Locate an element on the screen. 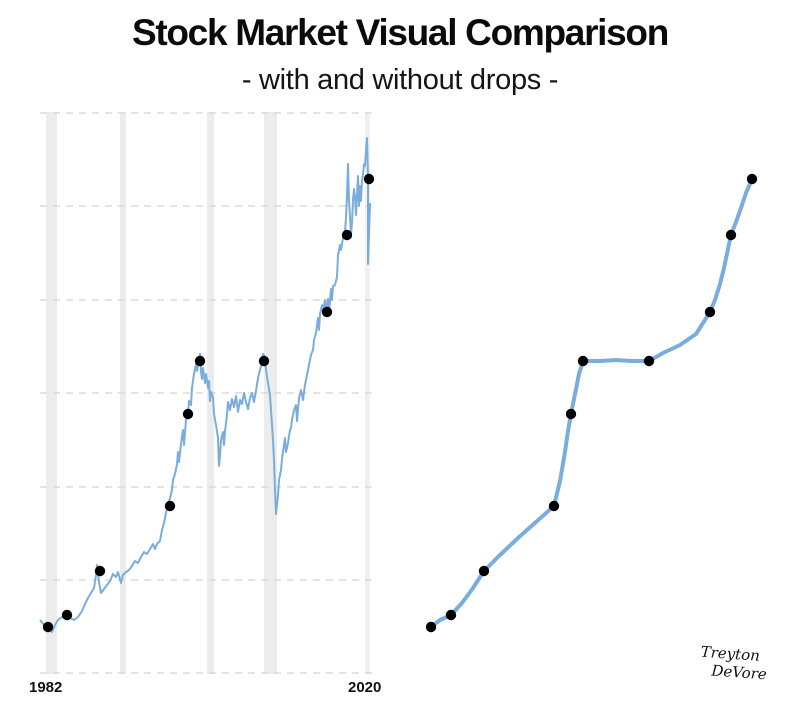 Image resolution: width=800 pixels, height=702 pixels. chart-title: Stock Market Visual Comparison is located at coordinates (400, 32).